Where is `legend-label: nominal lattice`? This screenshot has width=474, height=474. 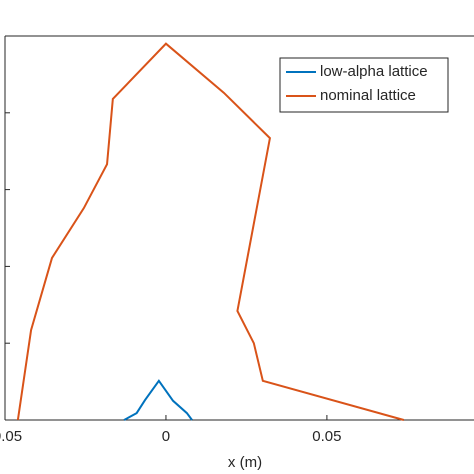
legend-label: nominal lattice is located at coordinates (368, 95).